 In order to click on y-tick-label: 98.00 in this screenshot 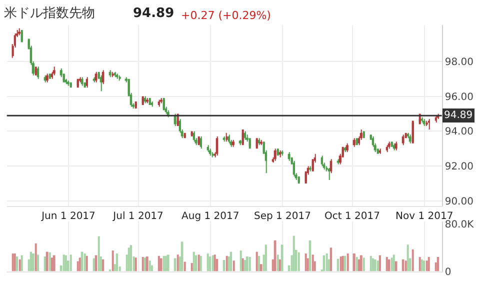, I will do `click(459, 62)`.